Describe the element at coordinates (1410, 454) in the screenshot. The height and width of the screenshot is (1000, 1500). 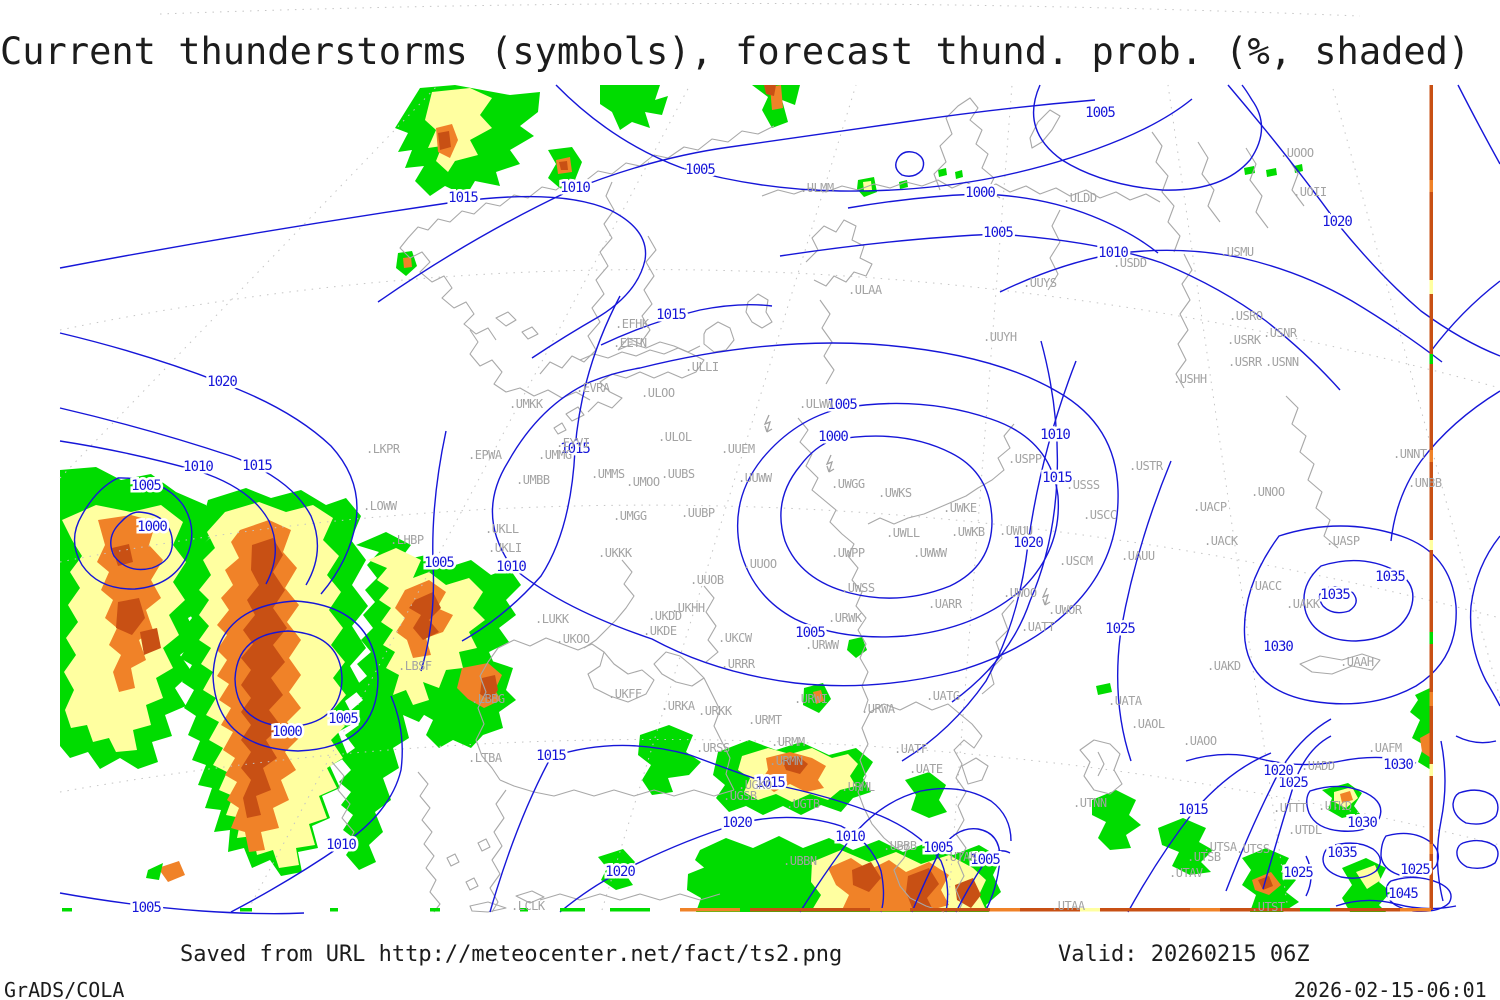
I see `station-code-label: .UNNT` at that location.